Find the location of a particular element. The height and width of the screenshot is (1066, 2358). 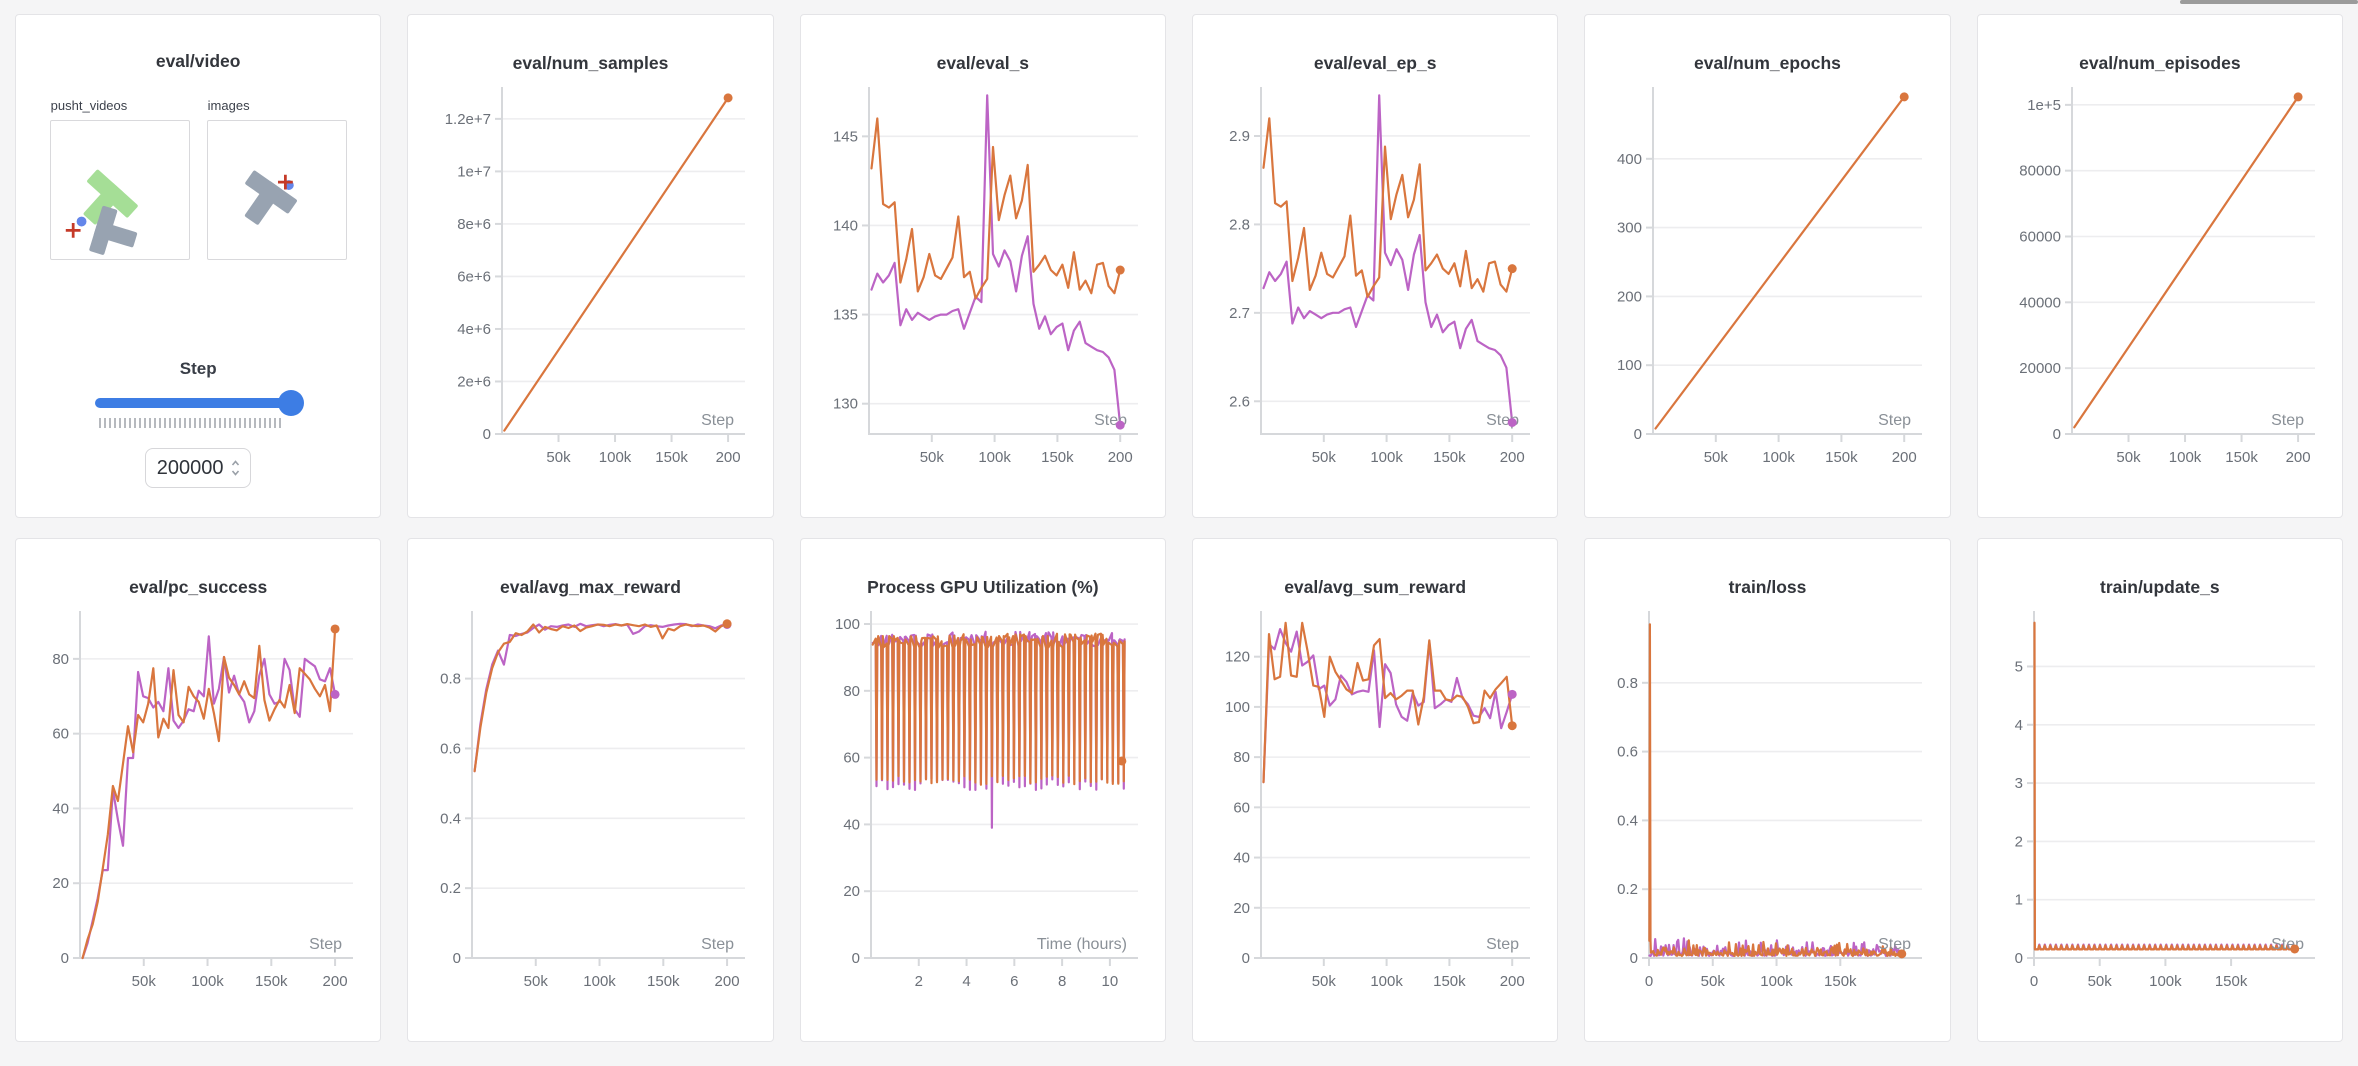

media-thumb-images: images is located at coordinates (276, 179).